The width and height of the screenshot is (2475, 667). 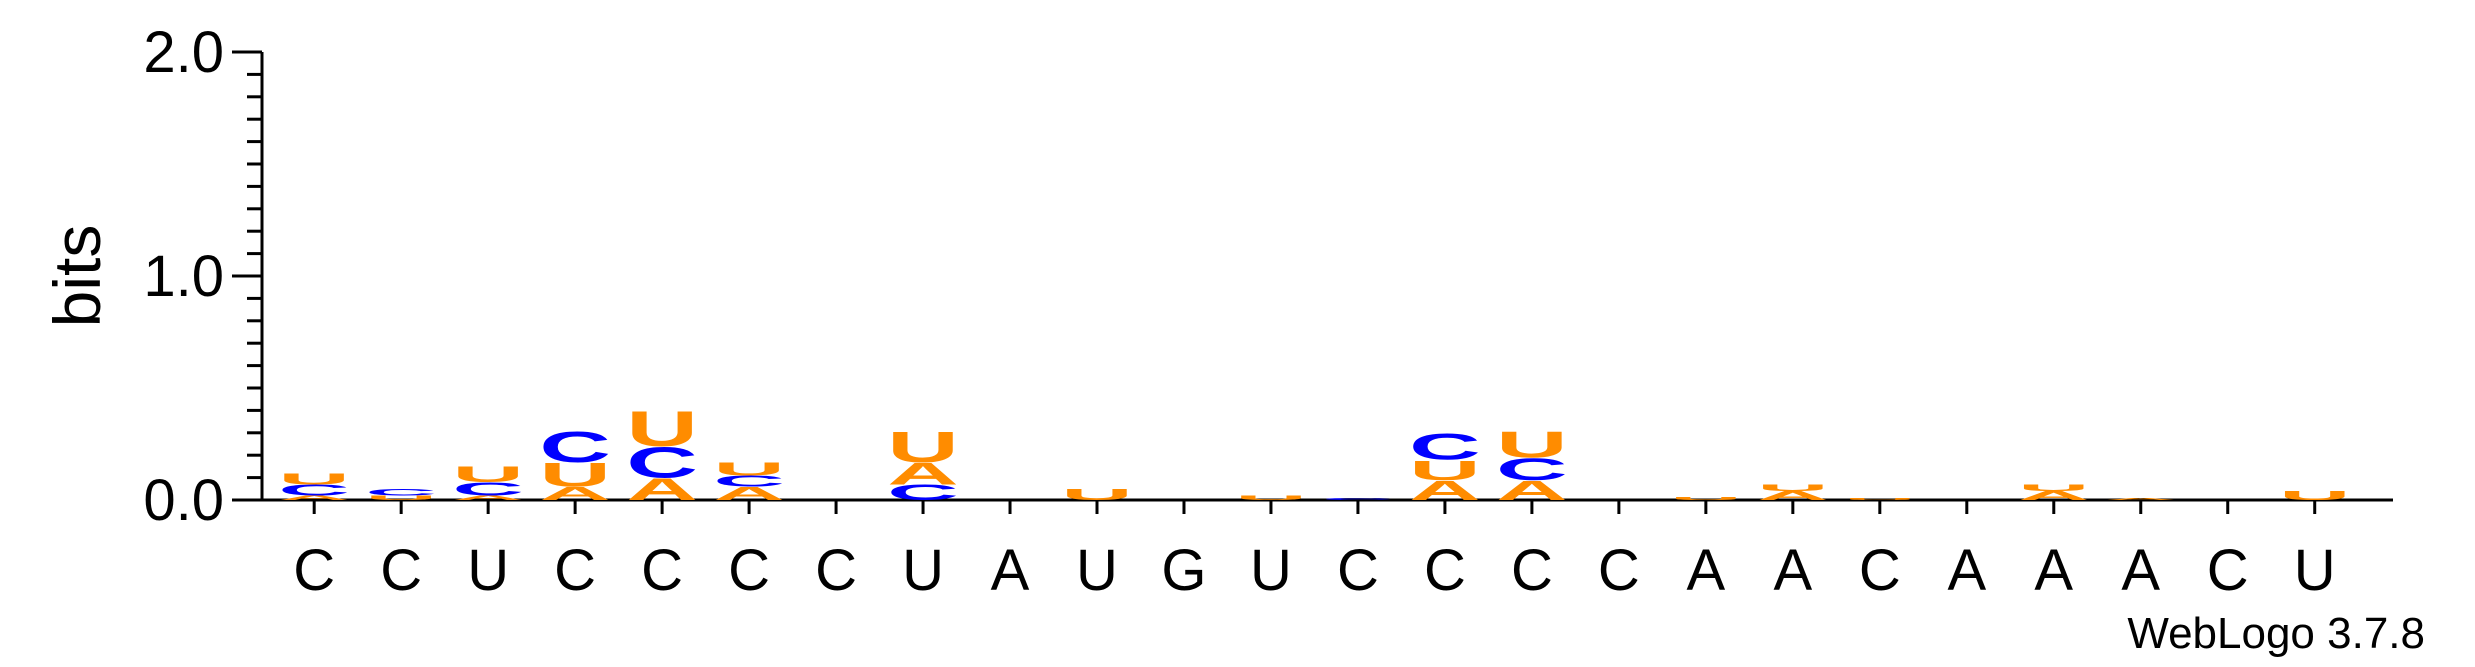 I want to click on y-axis-label: bits, so click(x=77, y=276).